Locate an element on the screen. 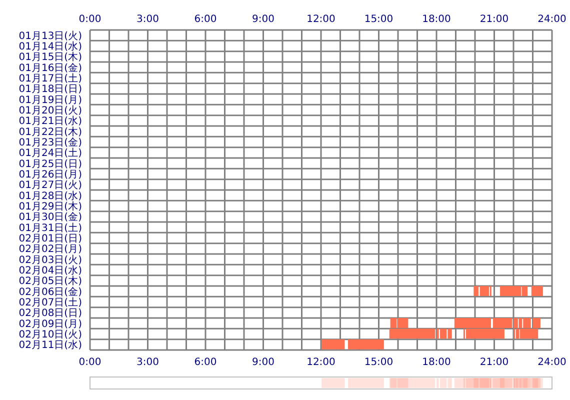 The width and height of the screenshot is (570, 400). x2-tick-label: 15:00 is located at coordinates (379, 19).